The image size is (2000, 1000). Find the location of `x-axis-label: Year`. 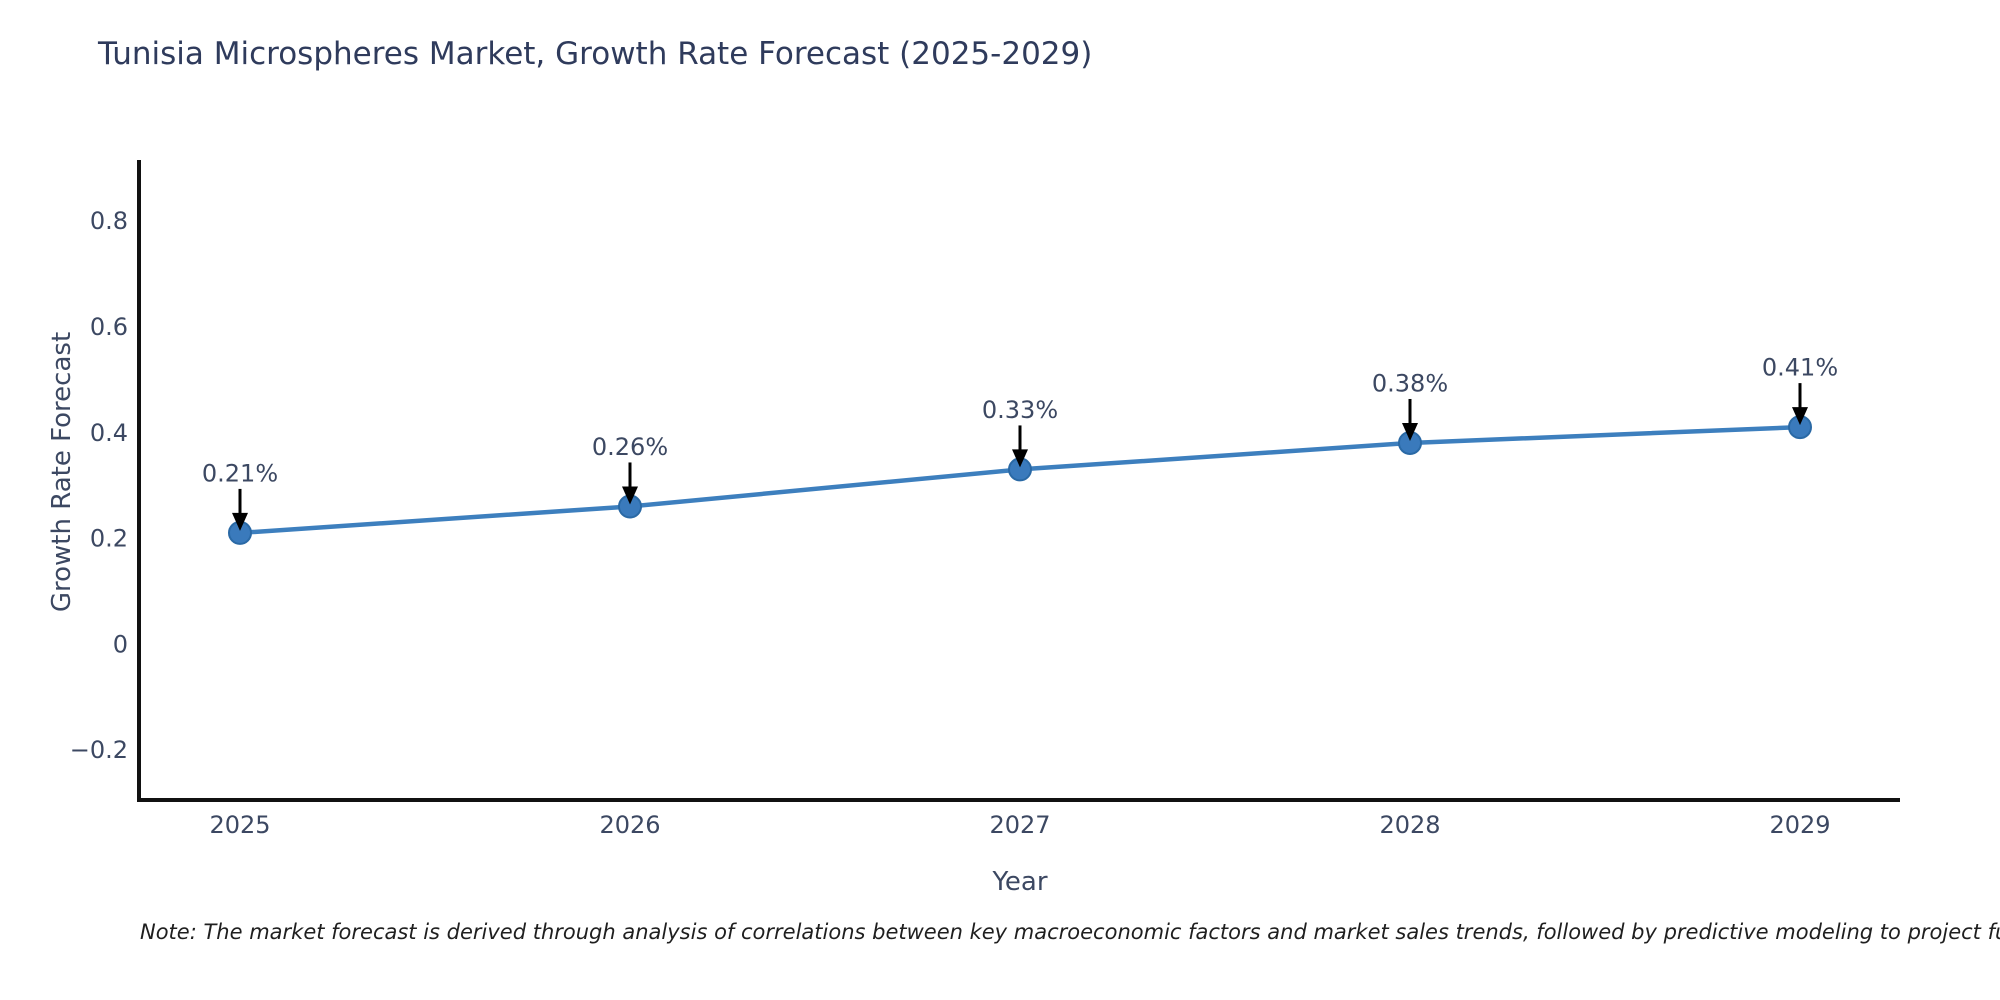

x-axis-label: Year is located at coordinates (1020, 882).